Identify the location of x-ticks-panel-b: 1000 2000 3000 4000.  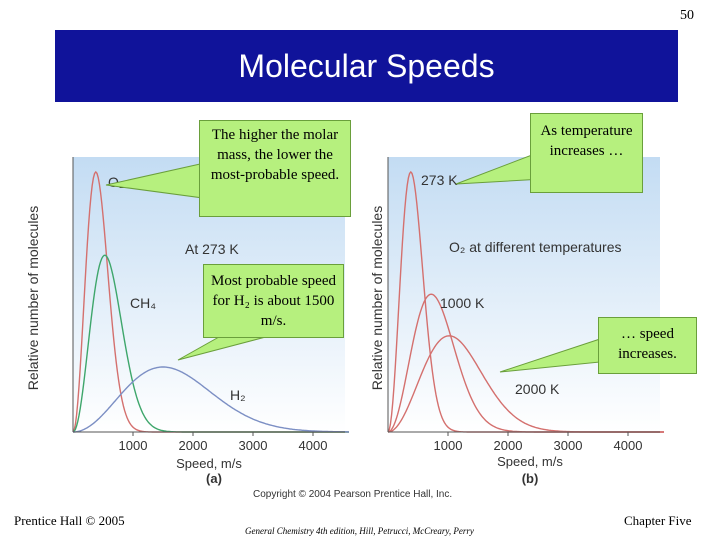
(538, 442).